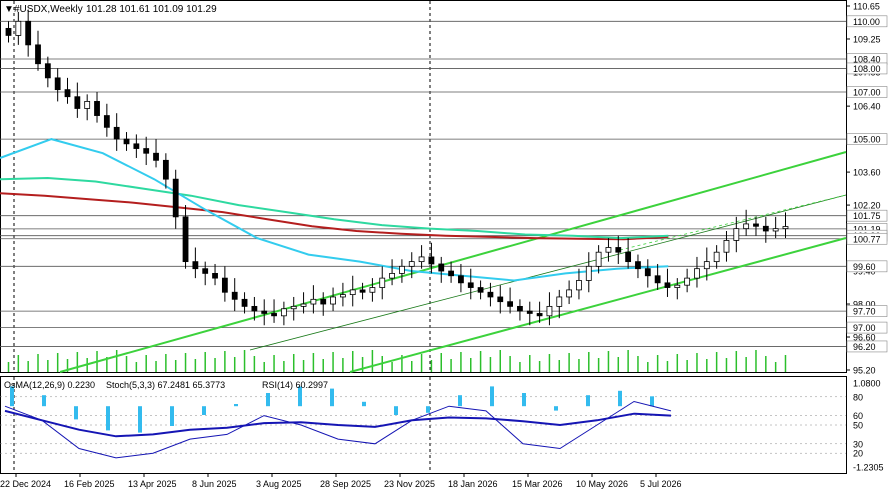 Image resolution: width=888 pixels, height=500 pixels. I want to click on level-tag-label: 108.00, so click(867, 69).